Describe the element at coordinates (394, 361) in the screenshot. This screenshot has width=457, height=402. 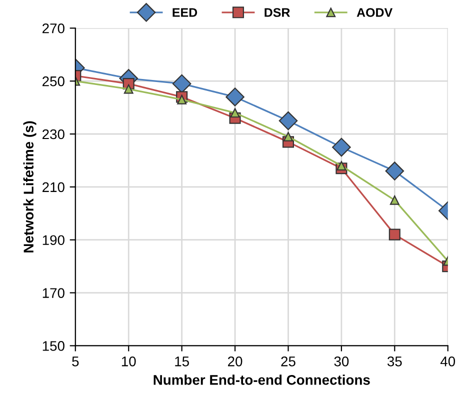
I see `x-tick-label: 35` at that location.